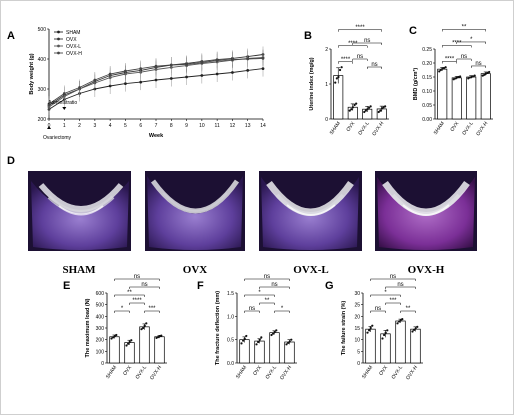  I want to click on chart-a-x-tick-label: 11, so click(217, 126).